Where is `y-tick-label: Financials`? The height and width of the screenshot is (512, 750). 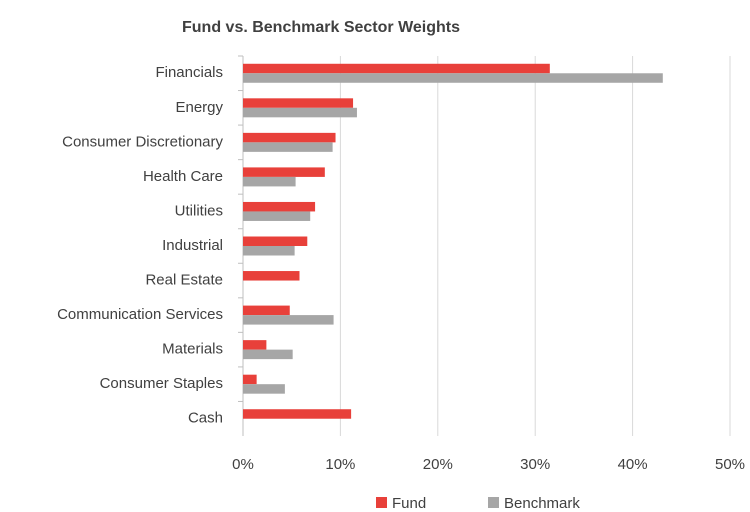 y-tick-label: Financials is located at coordinates (189, 72).